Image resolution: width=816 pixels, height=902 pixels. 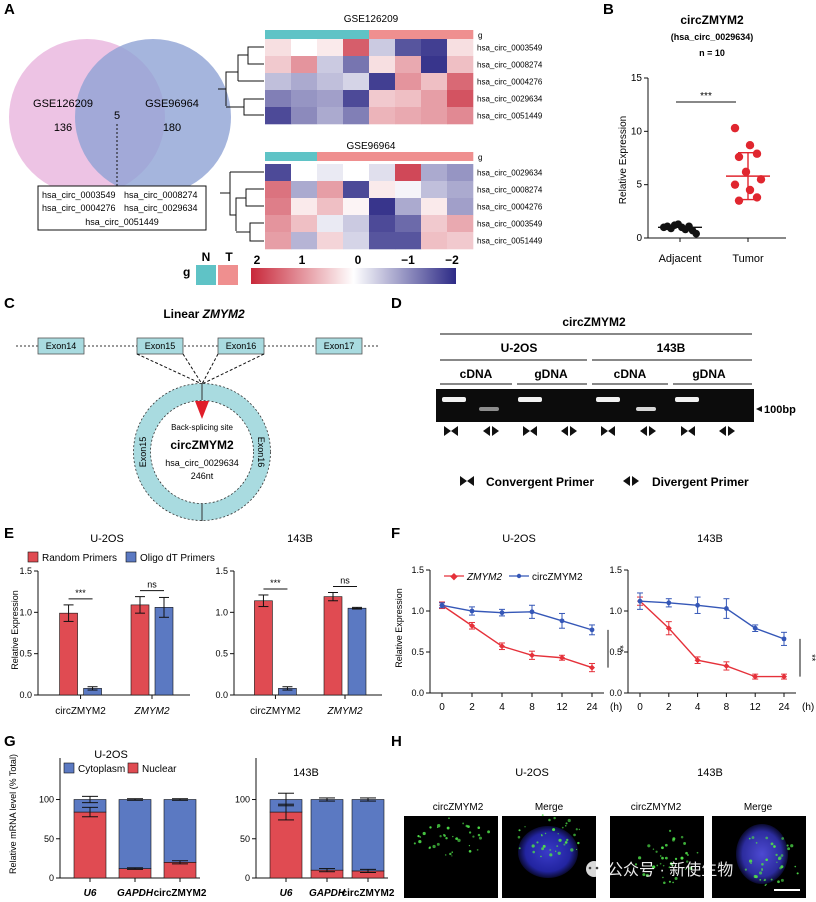 What do you see at coordinates (669, 707) in the screenshot?
I see `x-tick-label: 2` at bounding box center [669, 707].